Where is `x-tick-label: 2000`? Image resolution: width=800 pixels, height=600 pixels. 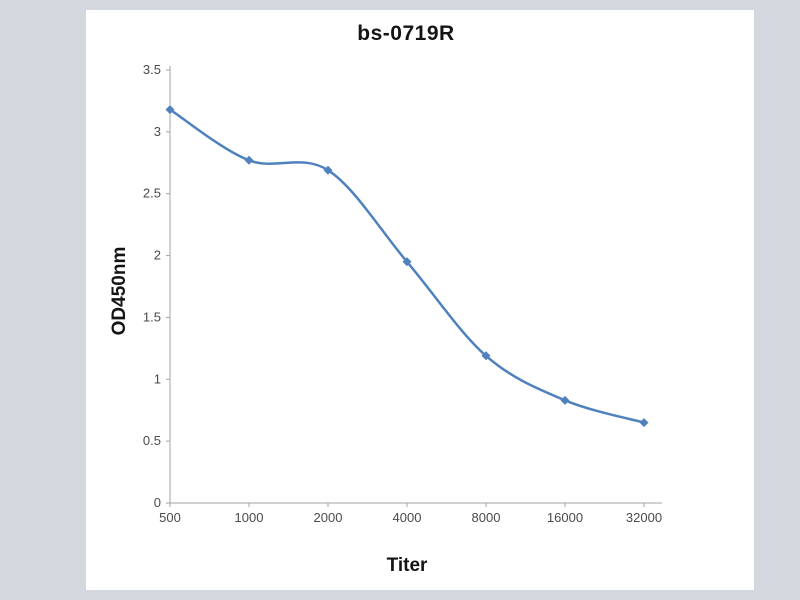 x-tick-label: 2000 is located at coordinates (328, 517).